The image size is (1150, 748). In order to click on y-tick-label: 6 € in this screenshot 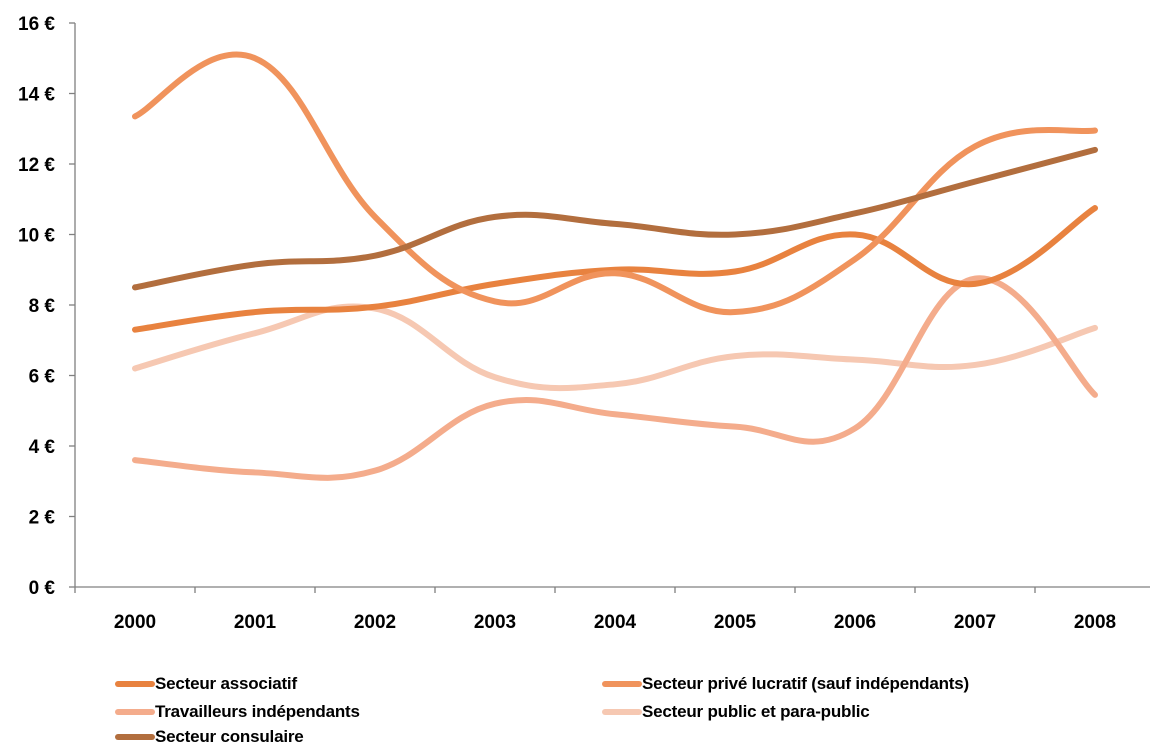, I will do `click(42, 377)`.